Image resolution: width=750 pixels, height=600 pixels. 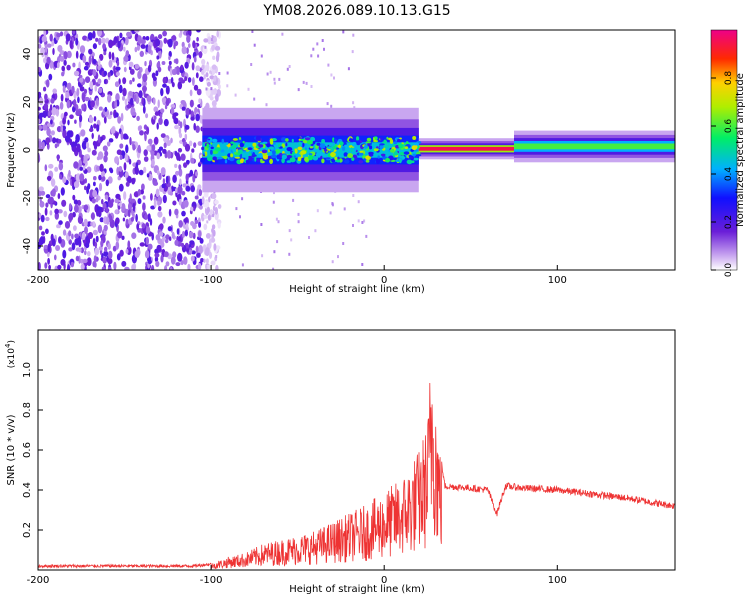 I want to click on bottom-y-tick-label: 0.2, so click(x=27, y=530).